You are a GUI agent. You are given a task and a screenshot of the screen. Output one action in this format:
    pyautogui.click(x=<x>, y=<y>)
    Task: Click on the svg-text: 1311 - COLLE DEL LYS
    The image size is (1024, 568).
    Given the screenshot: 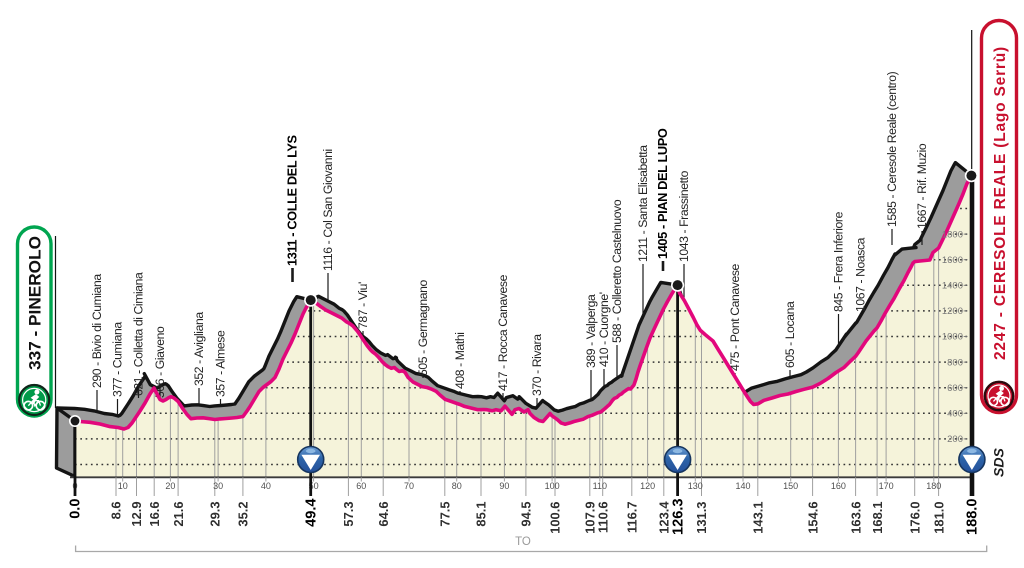 What is the action you would take?
    pyautogui.click(x=292, y=200)
    